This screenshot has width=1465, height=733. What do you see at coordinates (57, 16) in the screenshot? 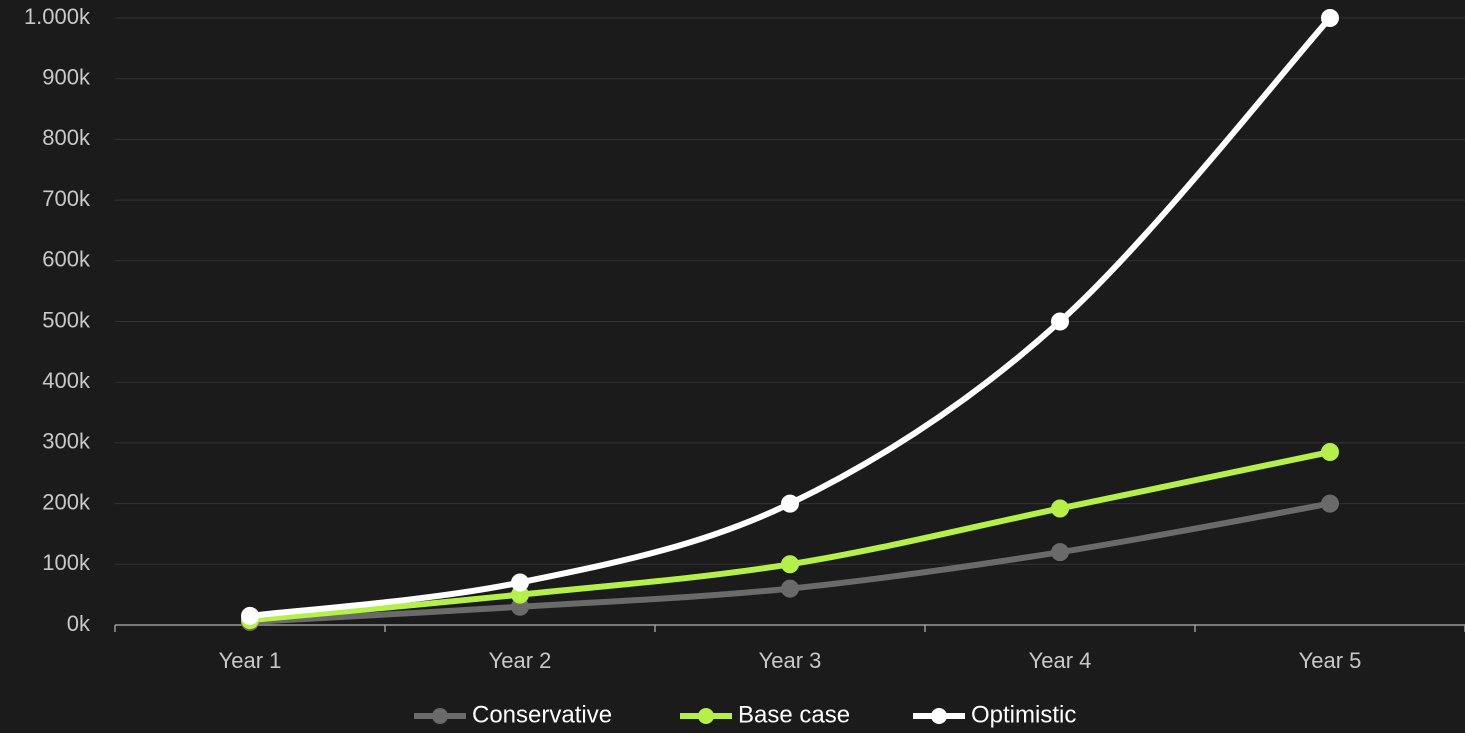
I see `y-tick-label: 1.000k` at bounding box center [57, 16].